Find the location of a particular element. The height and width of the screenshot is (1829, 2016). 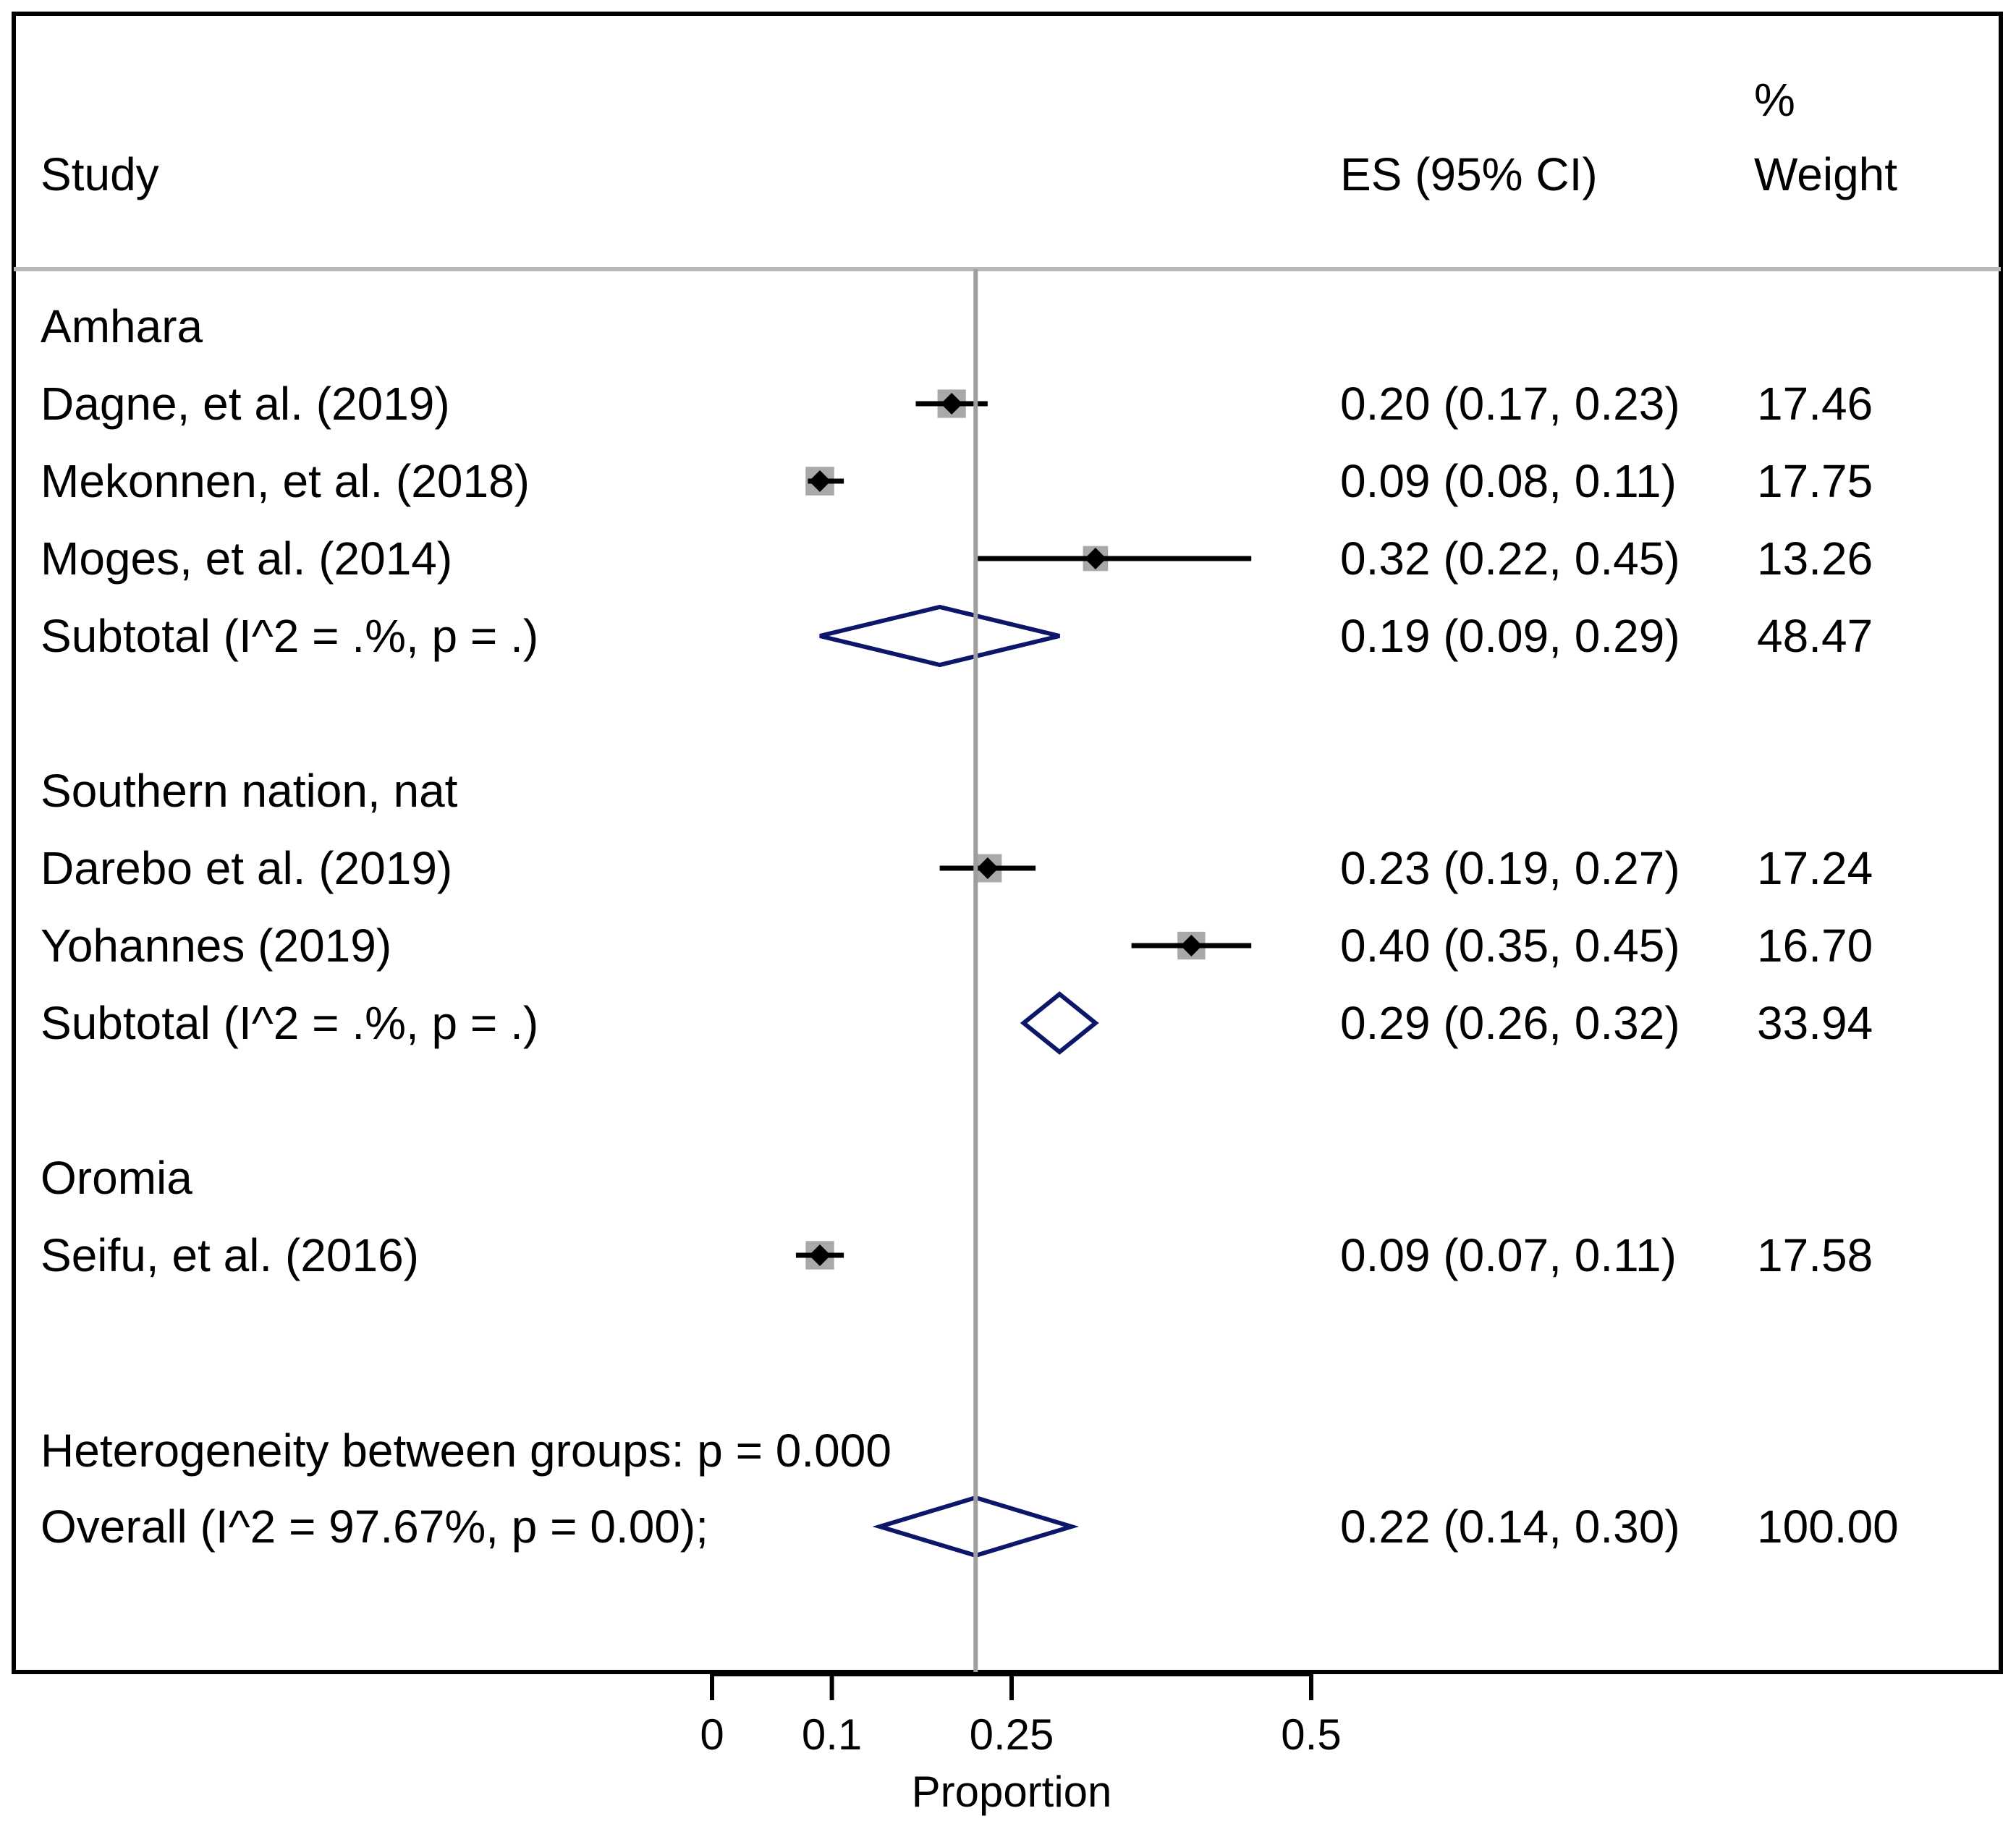

study-weight: 17.46 is located at coordinates (1815, 404).